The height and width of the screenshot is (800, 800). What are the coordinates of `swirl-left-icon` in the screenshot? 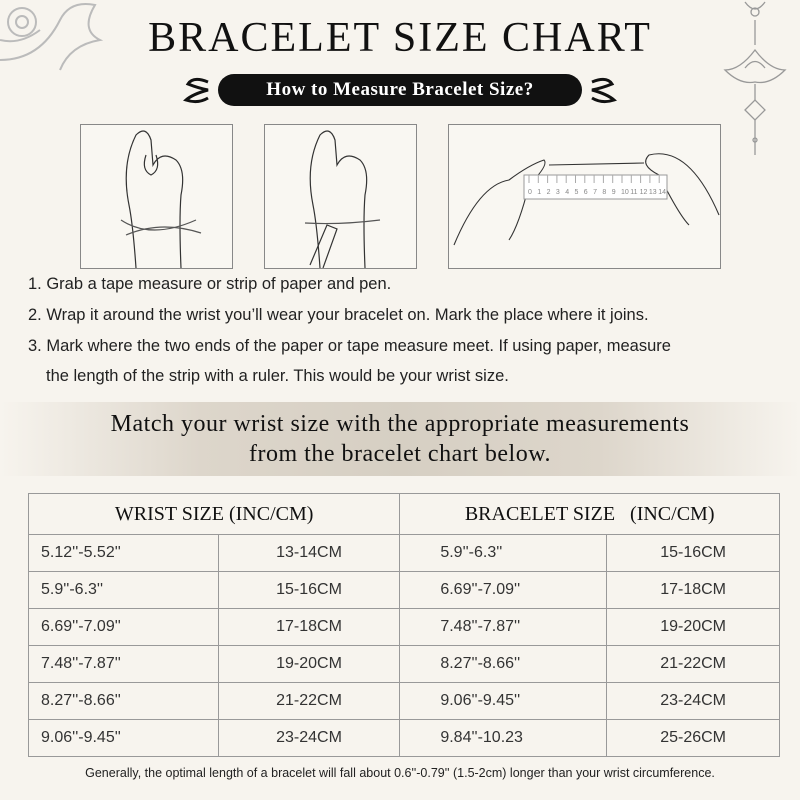 It's located at (196, 90).